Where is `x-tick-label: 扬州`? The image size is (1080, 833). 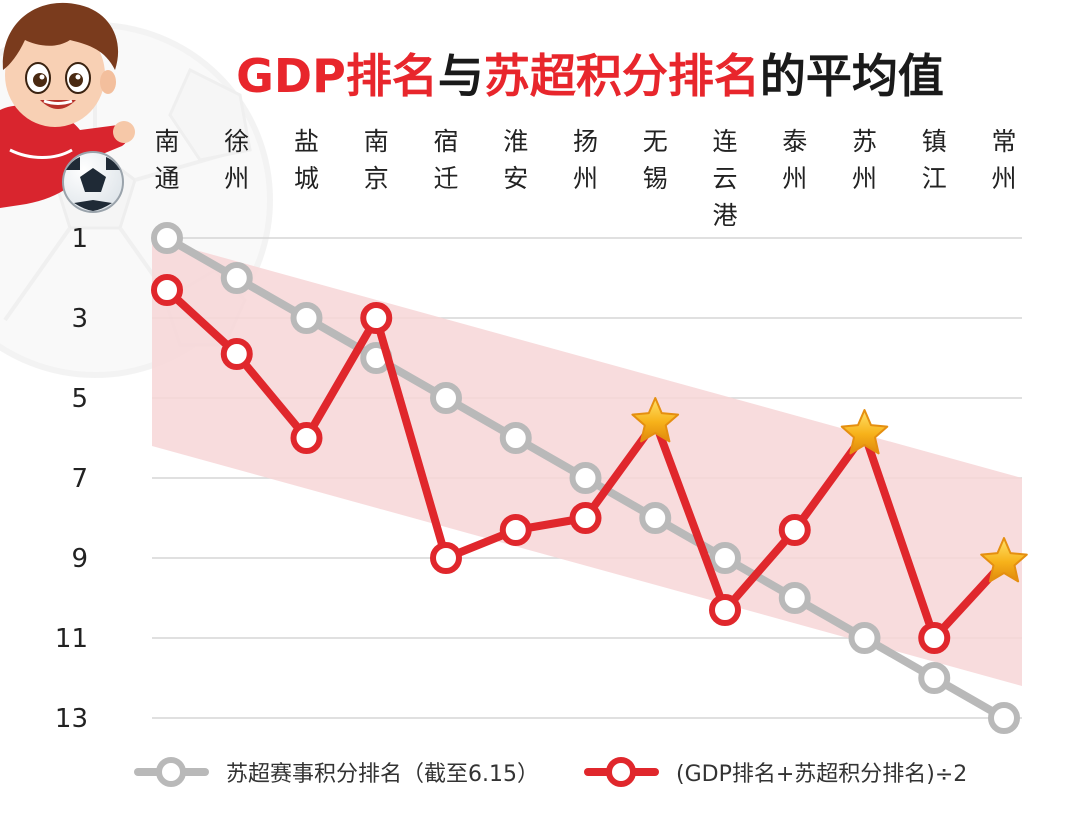
x-tick-label: 扬州 is located at coordinates (585, 160).